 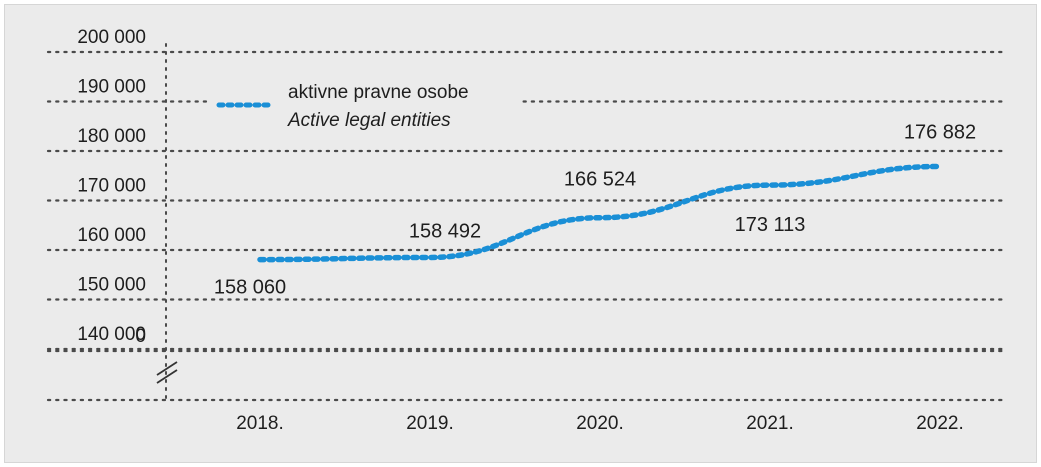 I want to click on axis-break-icon, so click(x=167, y=372).